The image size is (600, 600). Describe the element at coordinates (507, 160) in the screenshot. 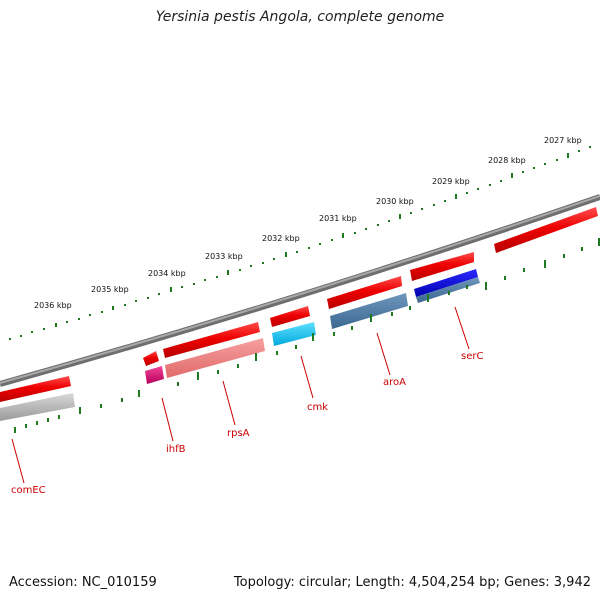

I see `scale-label: 2028 kbp` at that location.